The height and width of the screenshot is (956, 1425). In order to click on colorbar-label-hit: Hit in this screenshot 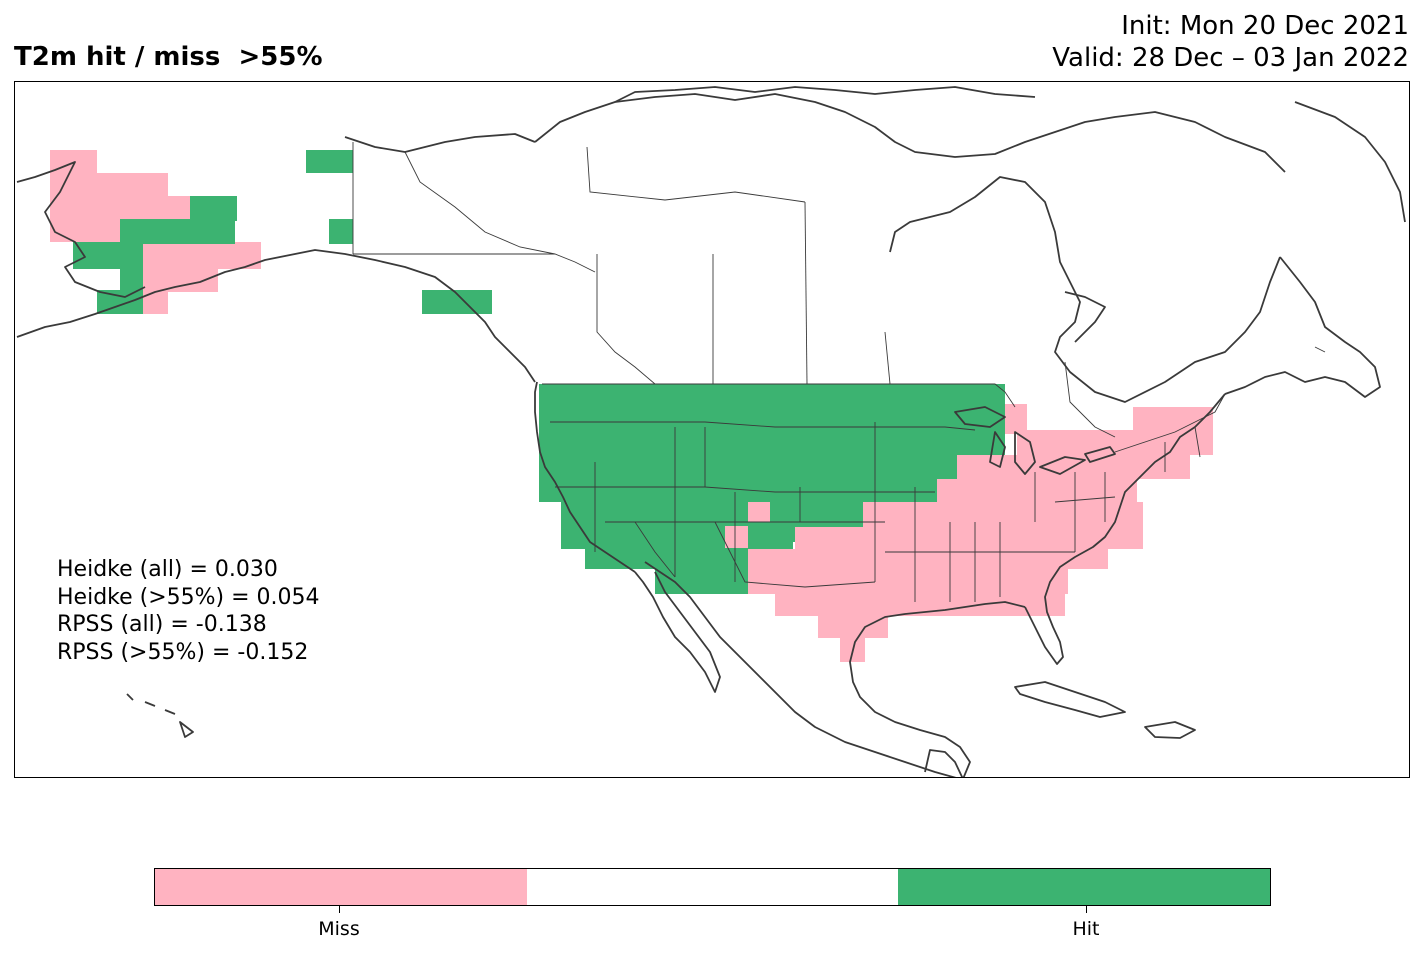, I will do `click(1086, 929)`.